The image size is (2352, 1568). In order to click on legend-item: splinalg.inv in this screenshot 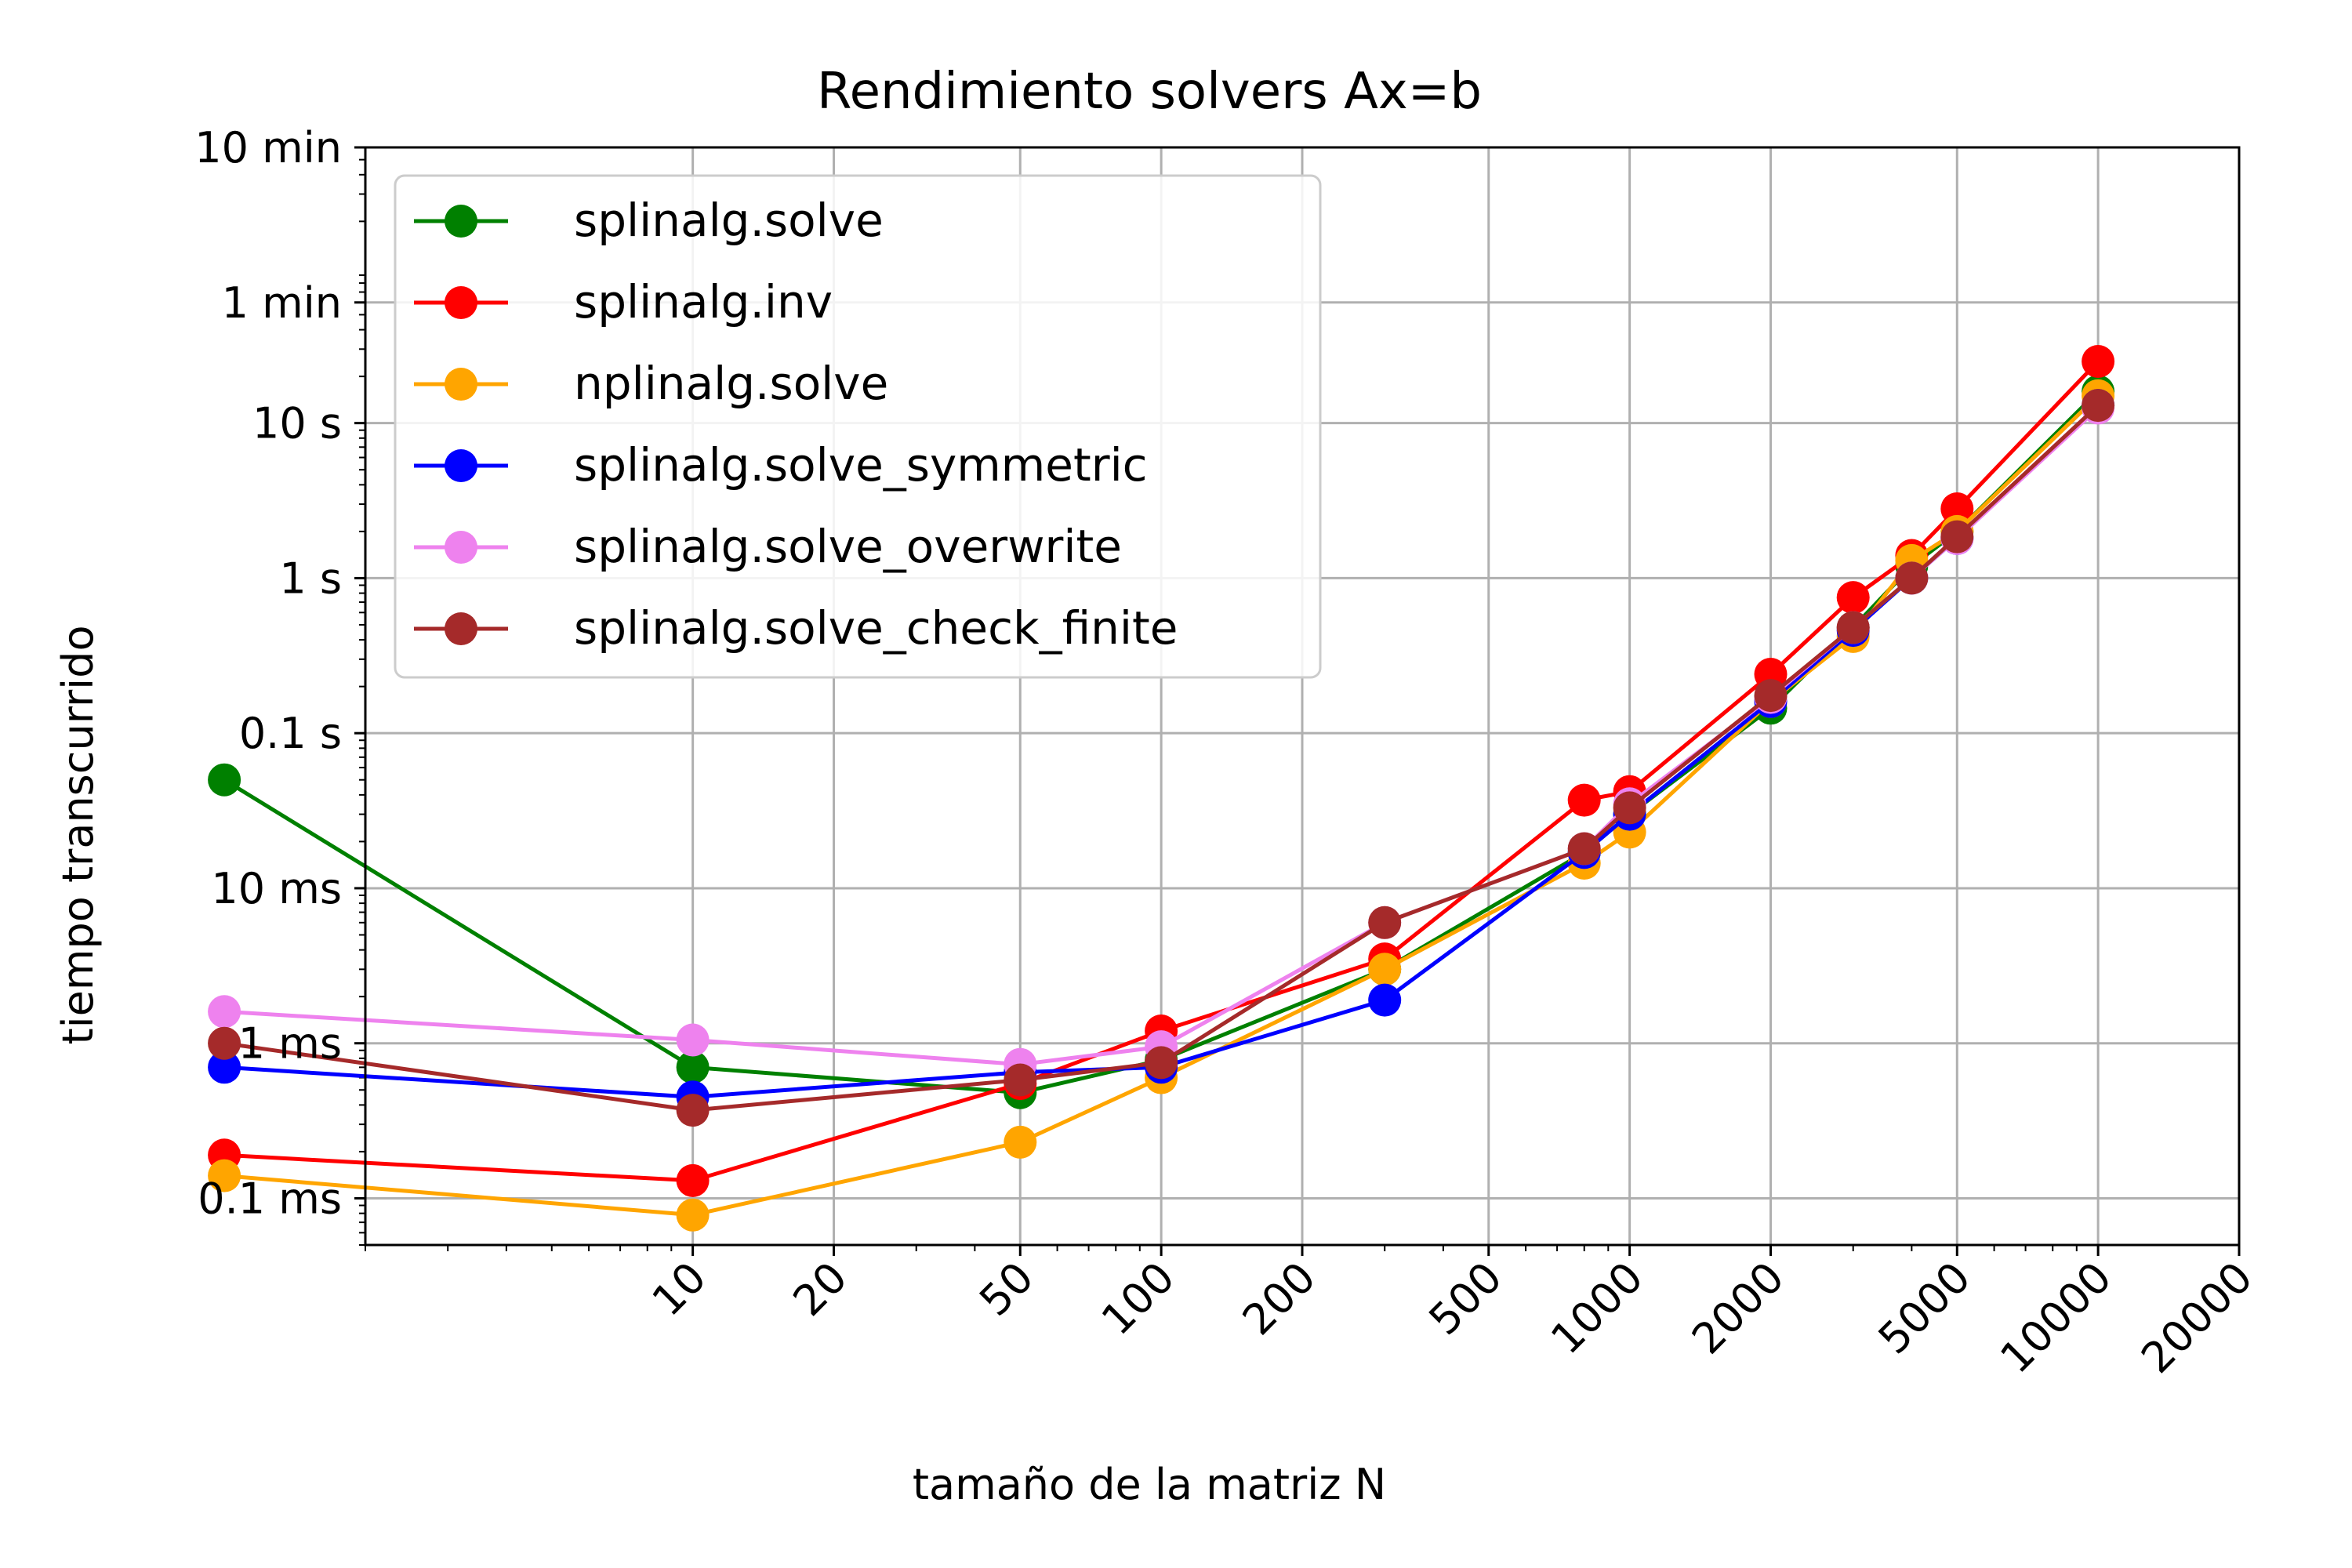, I will do `click(623, 301)`.